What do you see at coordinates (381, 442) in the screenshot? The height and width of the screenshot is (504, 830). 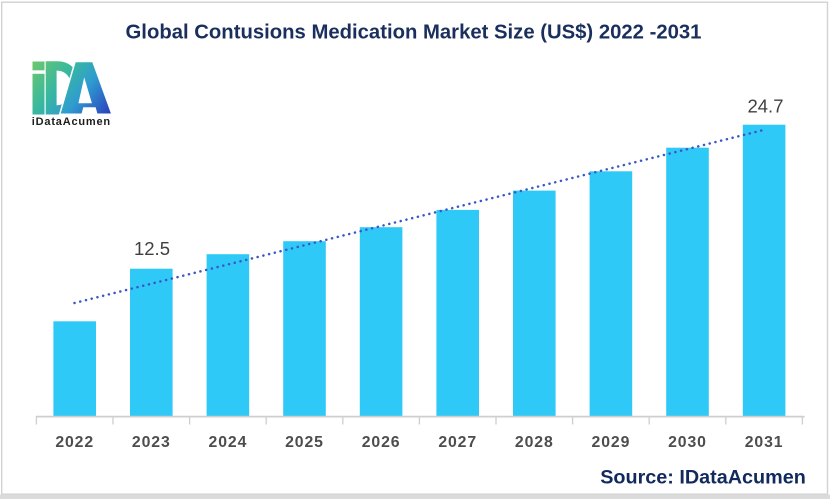 I see `svg-text: 2026` at bounding box center [381, 442].